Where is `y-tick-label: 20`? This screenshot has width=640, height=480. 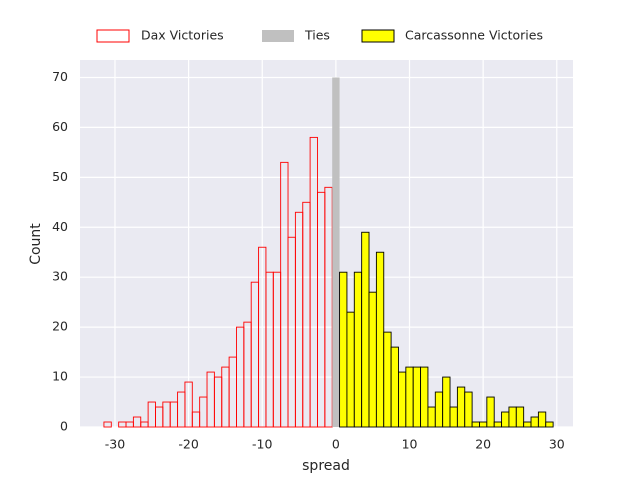 y-tick-label: 20 is located at coordinates (60, 326).